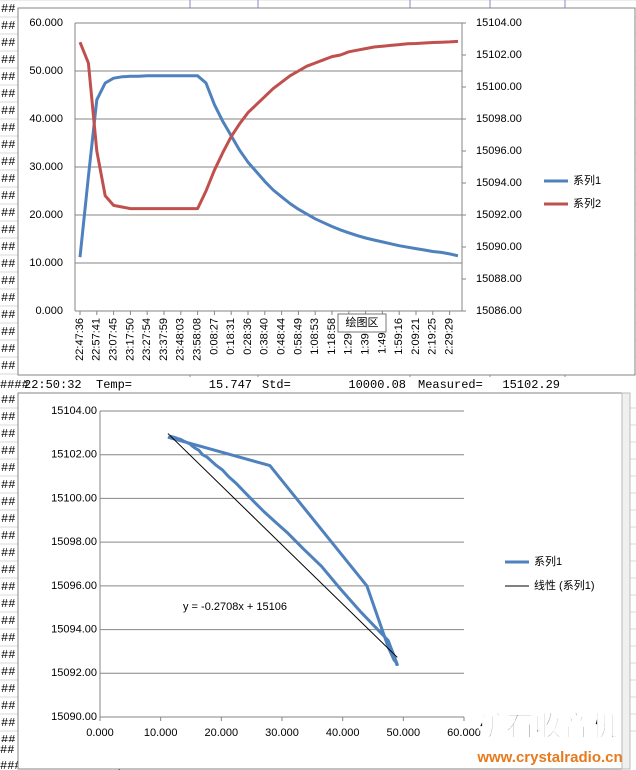  What do you see at coordinates (74, 717) in the screenshot?
I see `y-tick-label: 15090.00` at bounding box center [74, 717].